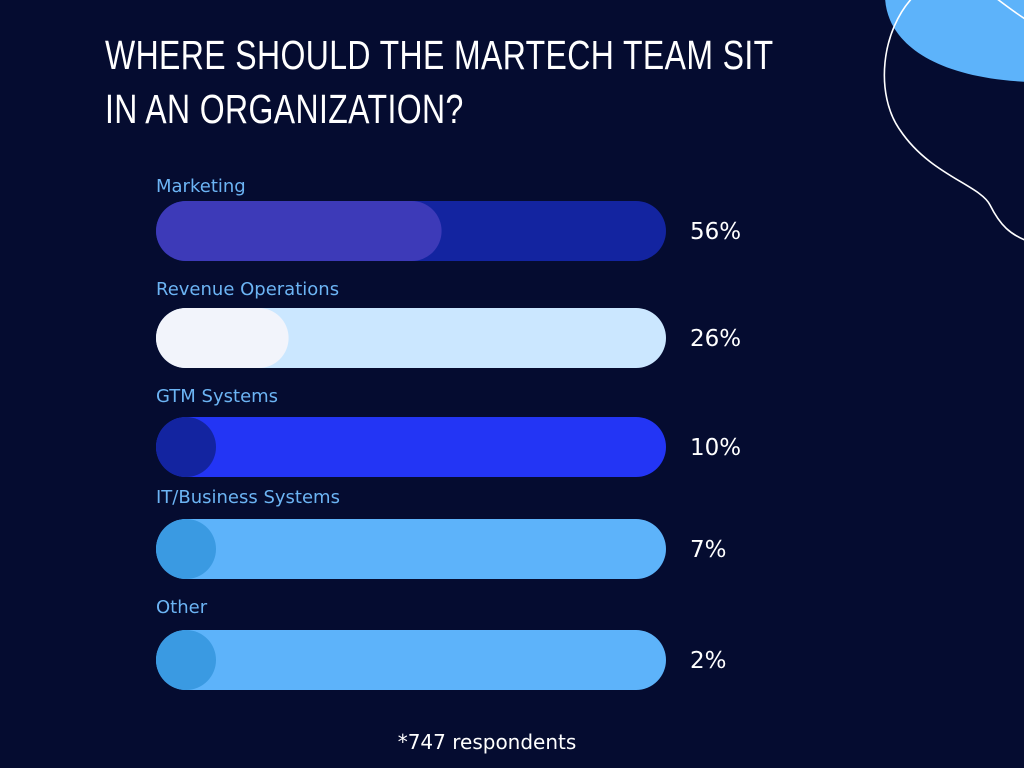  I want to click on decorative-curve-inner, so click(1010, 10).